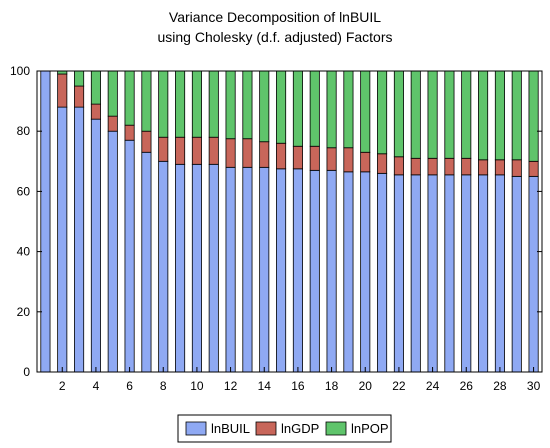 Image resolution: width=550 pixels, height=448 pixels. What do you see at coordinates (433, 386) in the screenshot?
I see `x-tick-label: 24` at bounding box center [433, 386].